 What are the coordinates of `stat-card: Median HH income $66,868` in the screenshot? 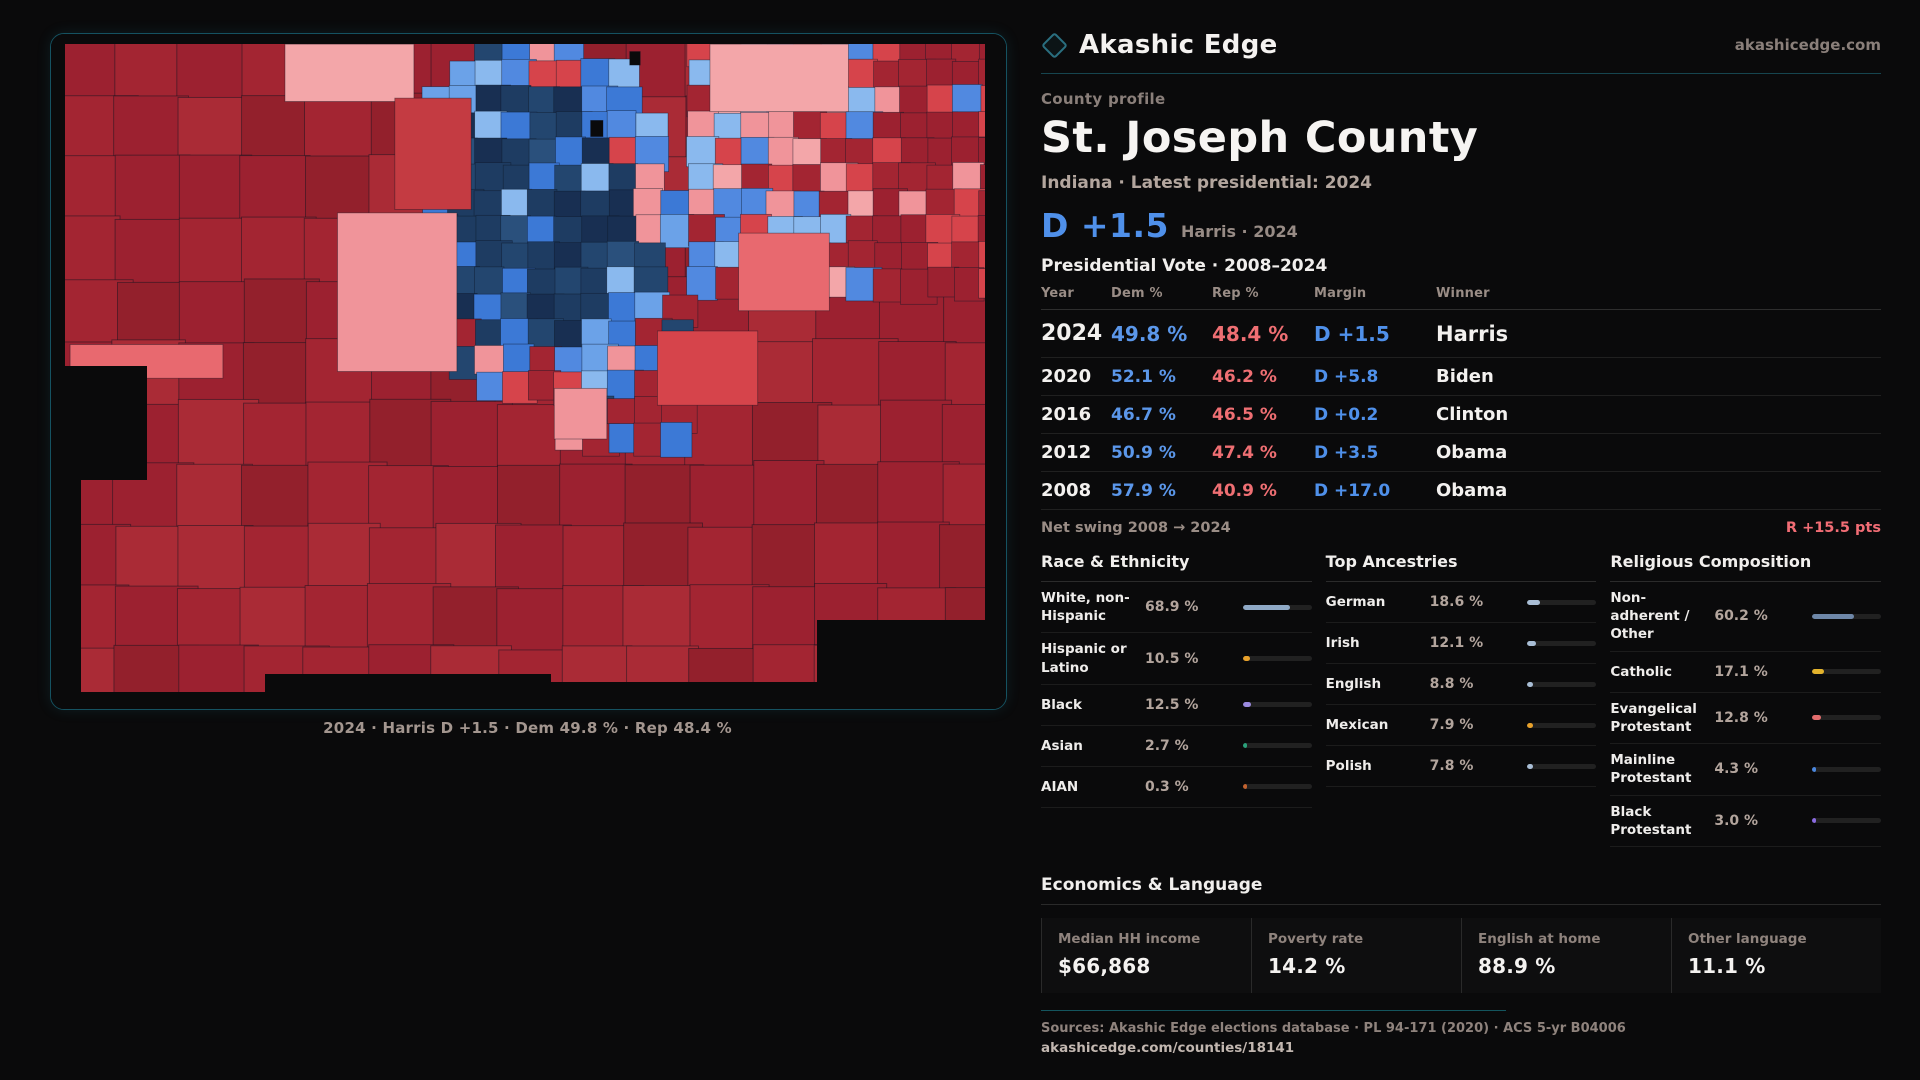 It's located at (1146, 955).